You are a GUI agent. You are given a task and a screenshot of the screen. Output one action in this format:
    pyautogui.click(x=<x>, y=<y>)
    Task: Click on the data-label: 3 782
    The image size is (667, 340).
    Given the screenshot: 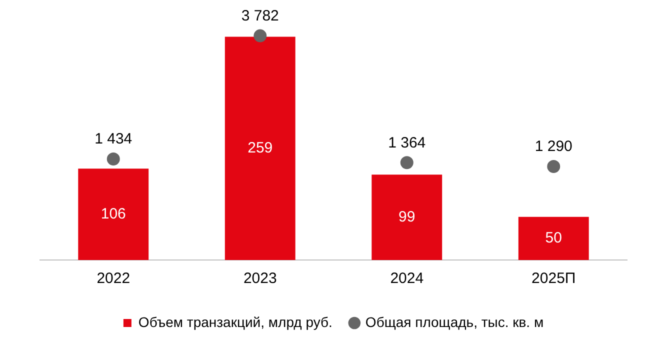 What is the action you would take?
    pyautogui.click(x=260, y=15)
    